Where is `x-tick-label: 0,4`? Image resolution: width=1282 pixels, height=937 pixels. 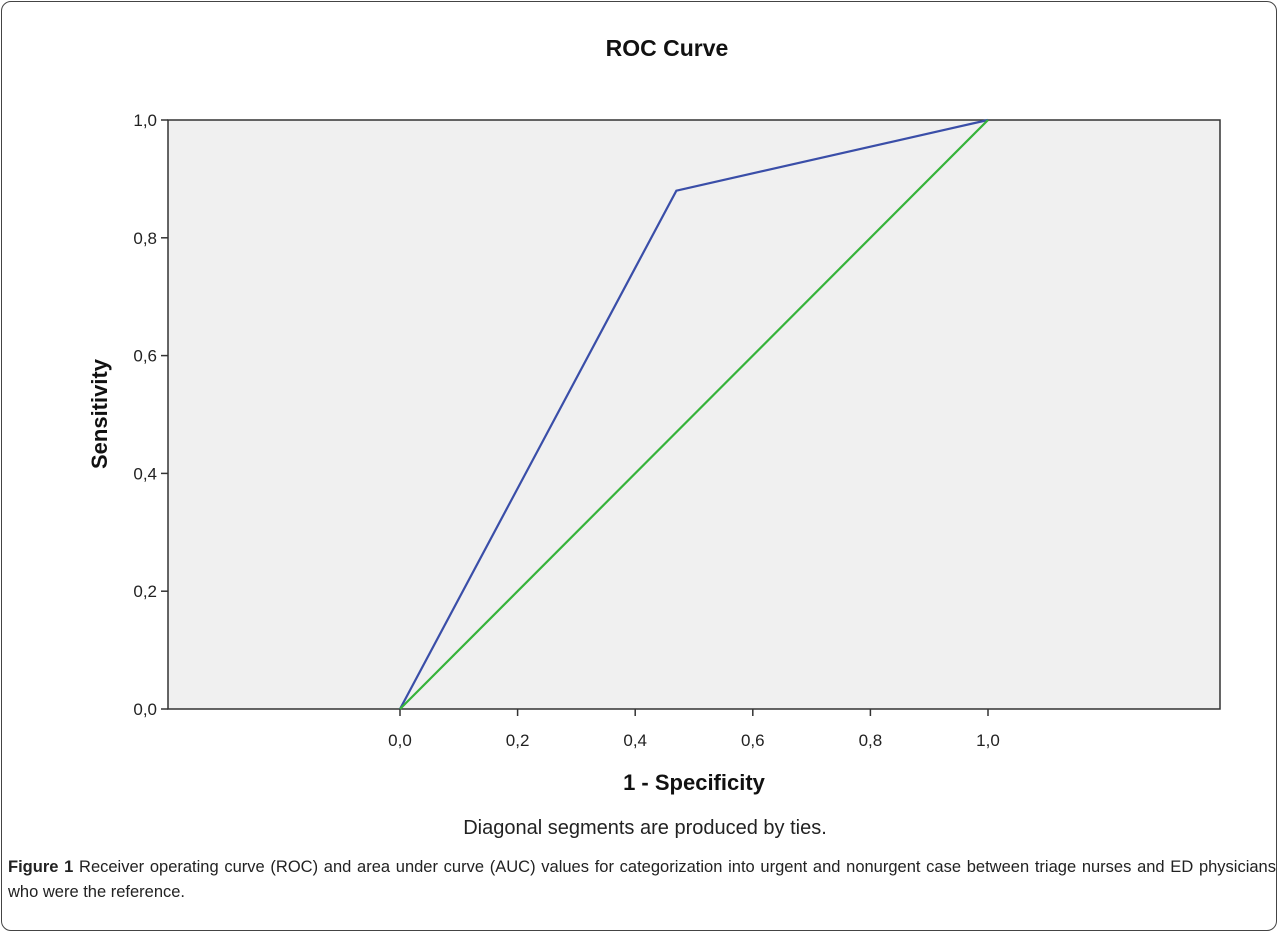
x-tick-label: 0,4 is located at coordinates (635, 740).